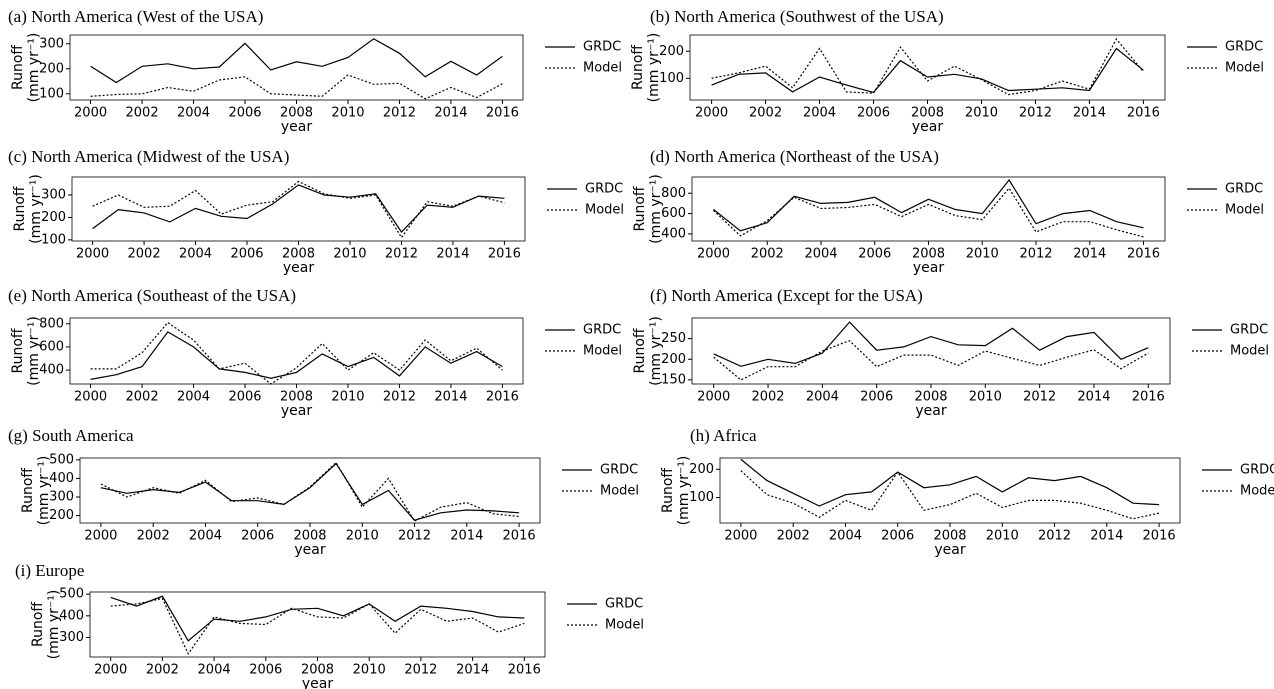 This screenshot has width=1274, height=689. What do you see at coordinates (135, 16) in the screenshot?
I see `panel-title: (a) North America (West of the USA)` at bounding box center [135, 16].